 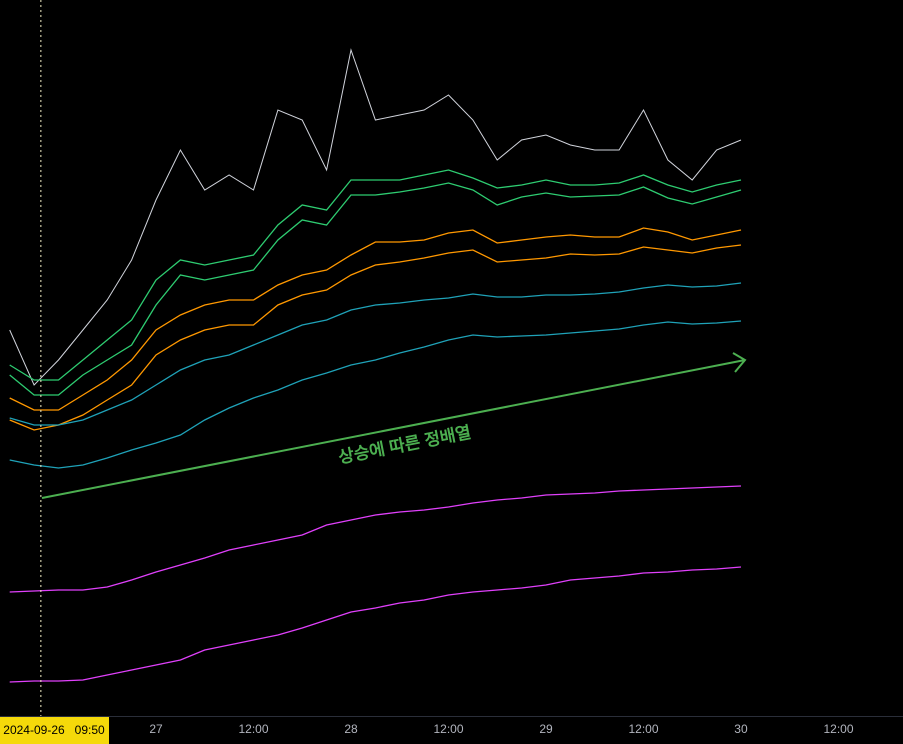 What do you see at coordinates (351, 729) in the screenshot?
I see `x-tick-label: 28` at bounding box center [351, 729].